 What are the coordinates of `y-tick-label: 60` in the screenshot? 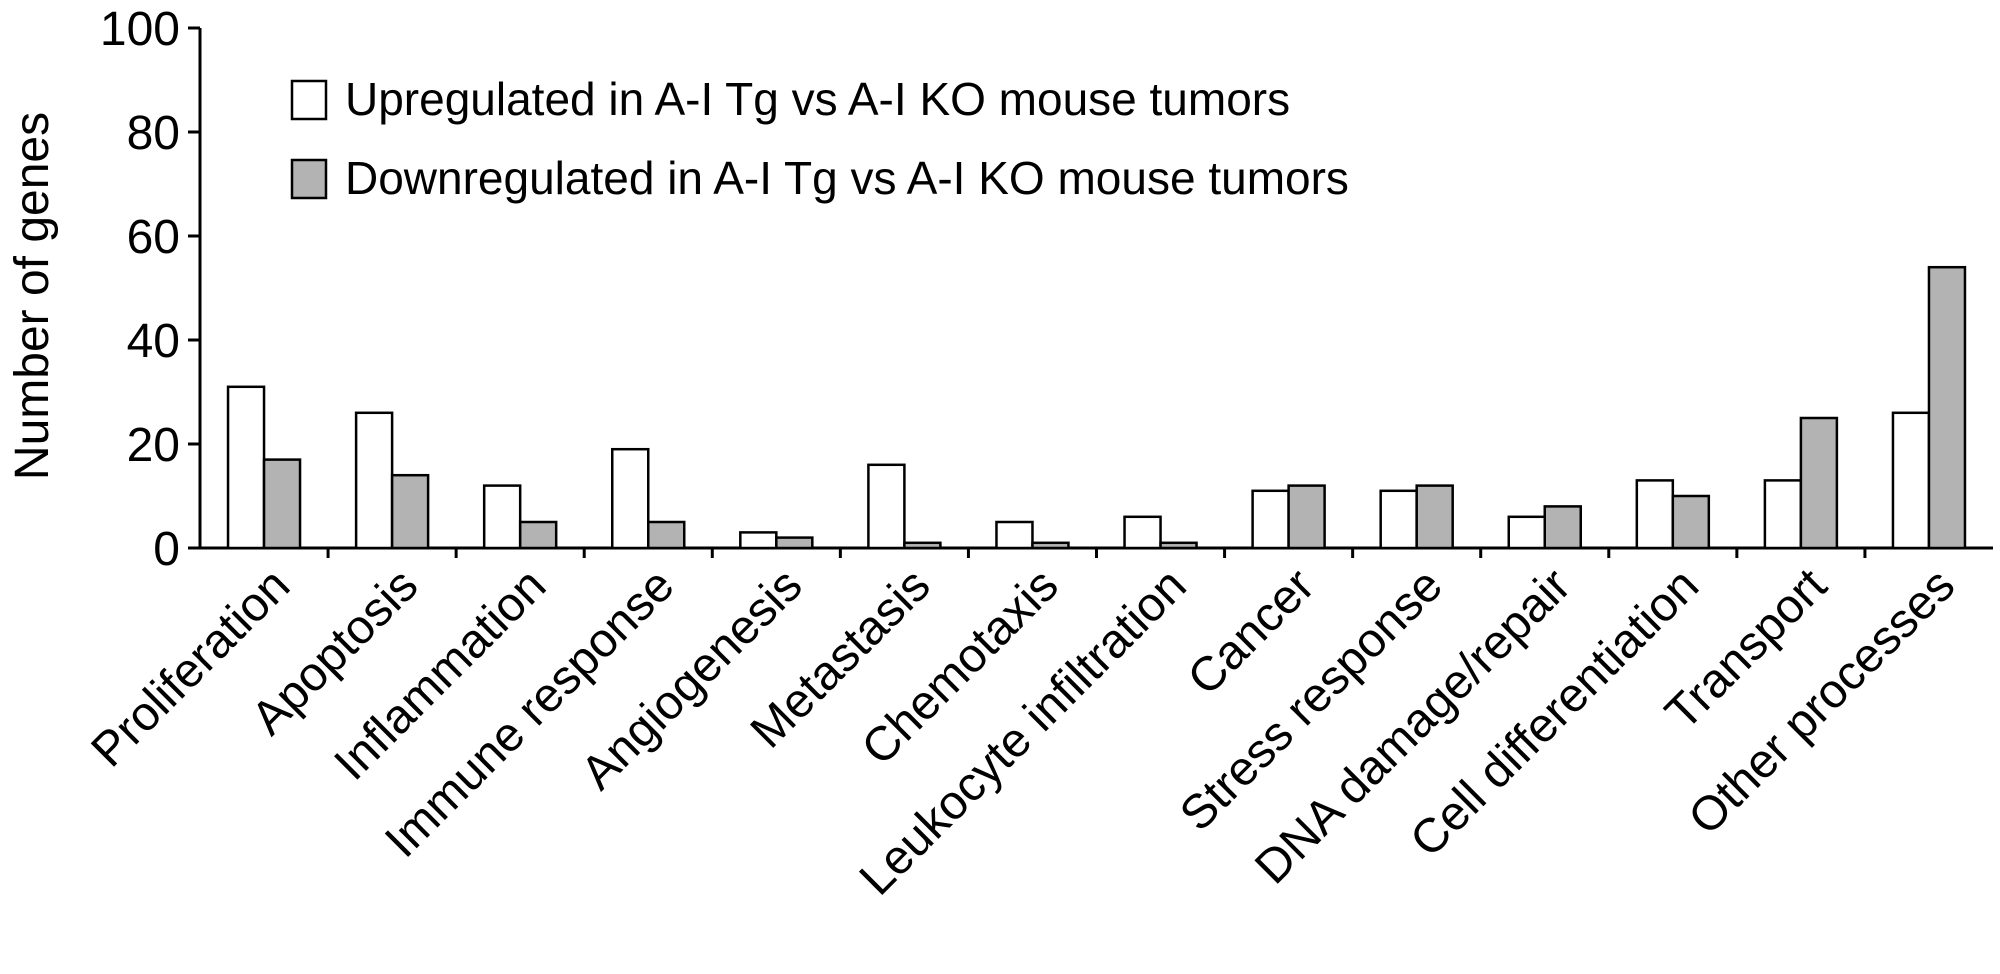 It's located at (153, 237).